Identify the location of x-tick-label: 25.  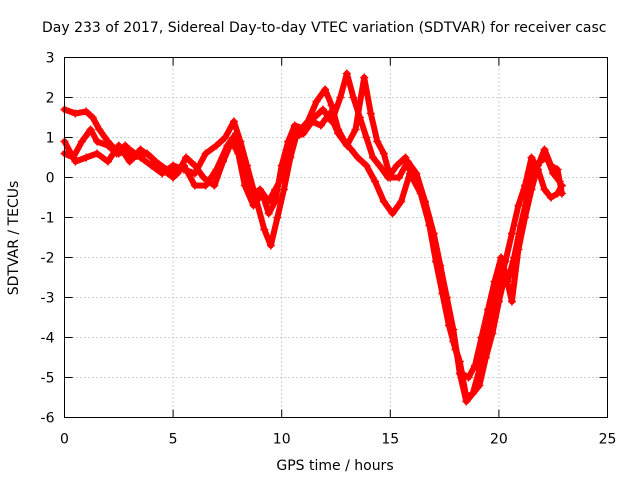
(608, 440).